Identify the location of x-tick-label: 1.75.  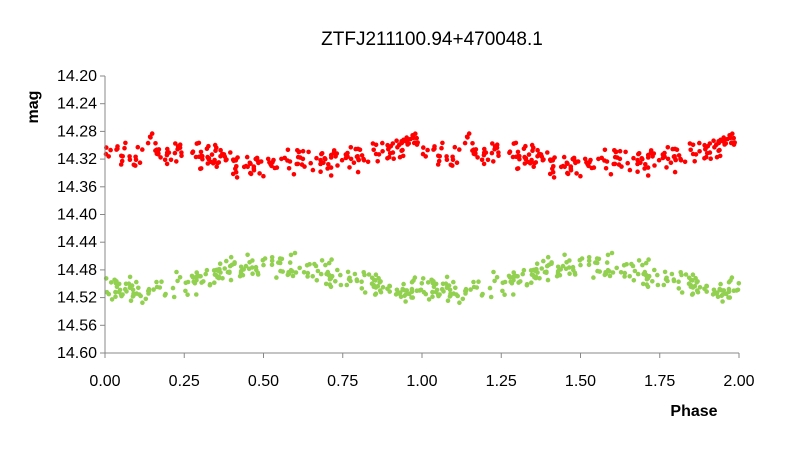
(659, 381).